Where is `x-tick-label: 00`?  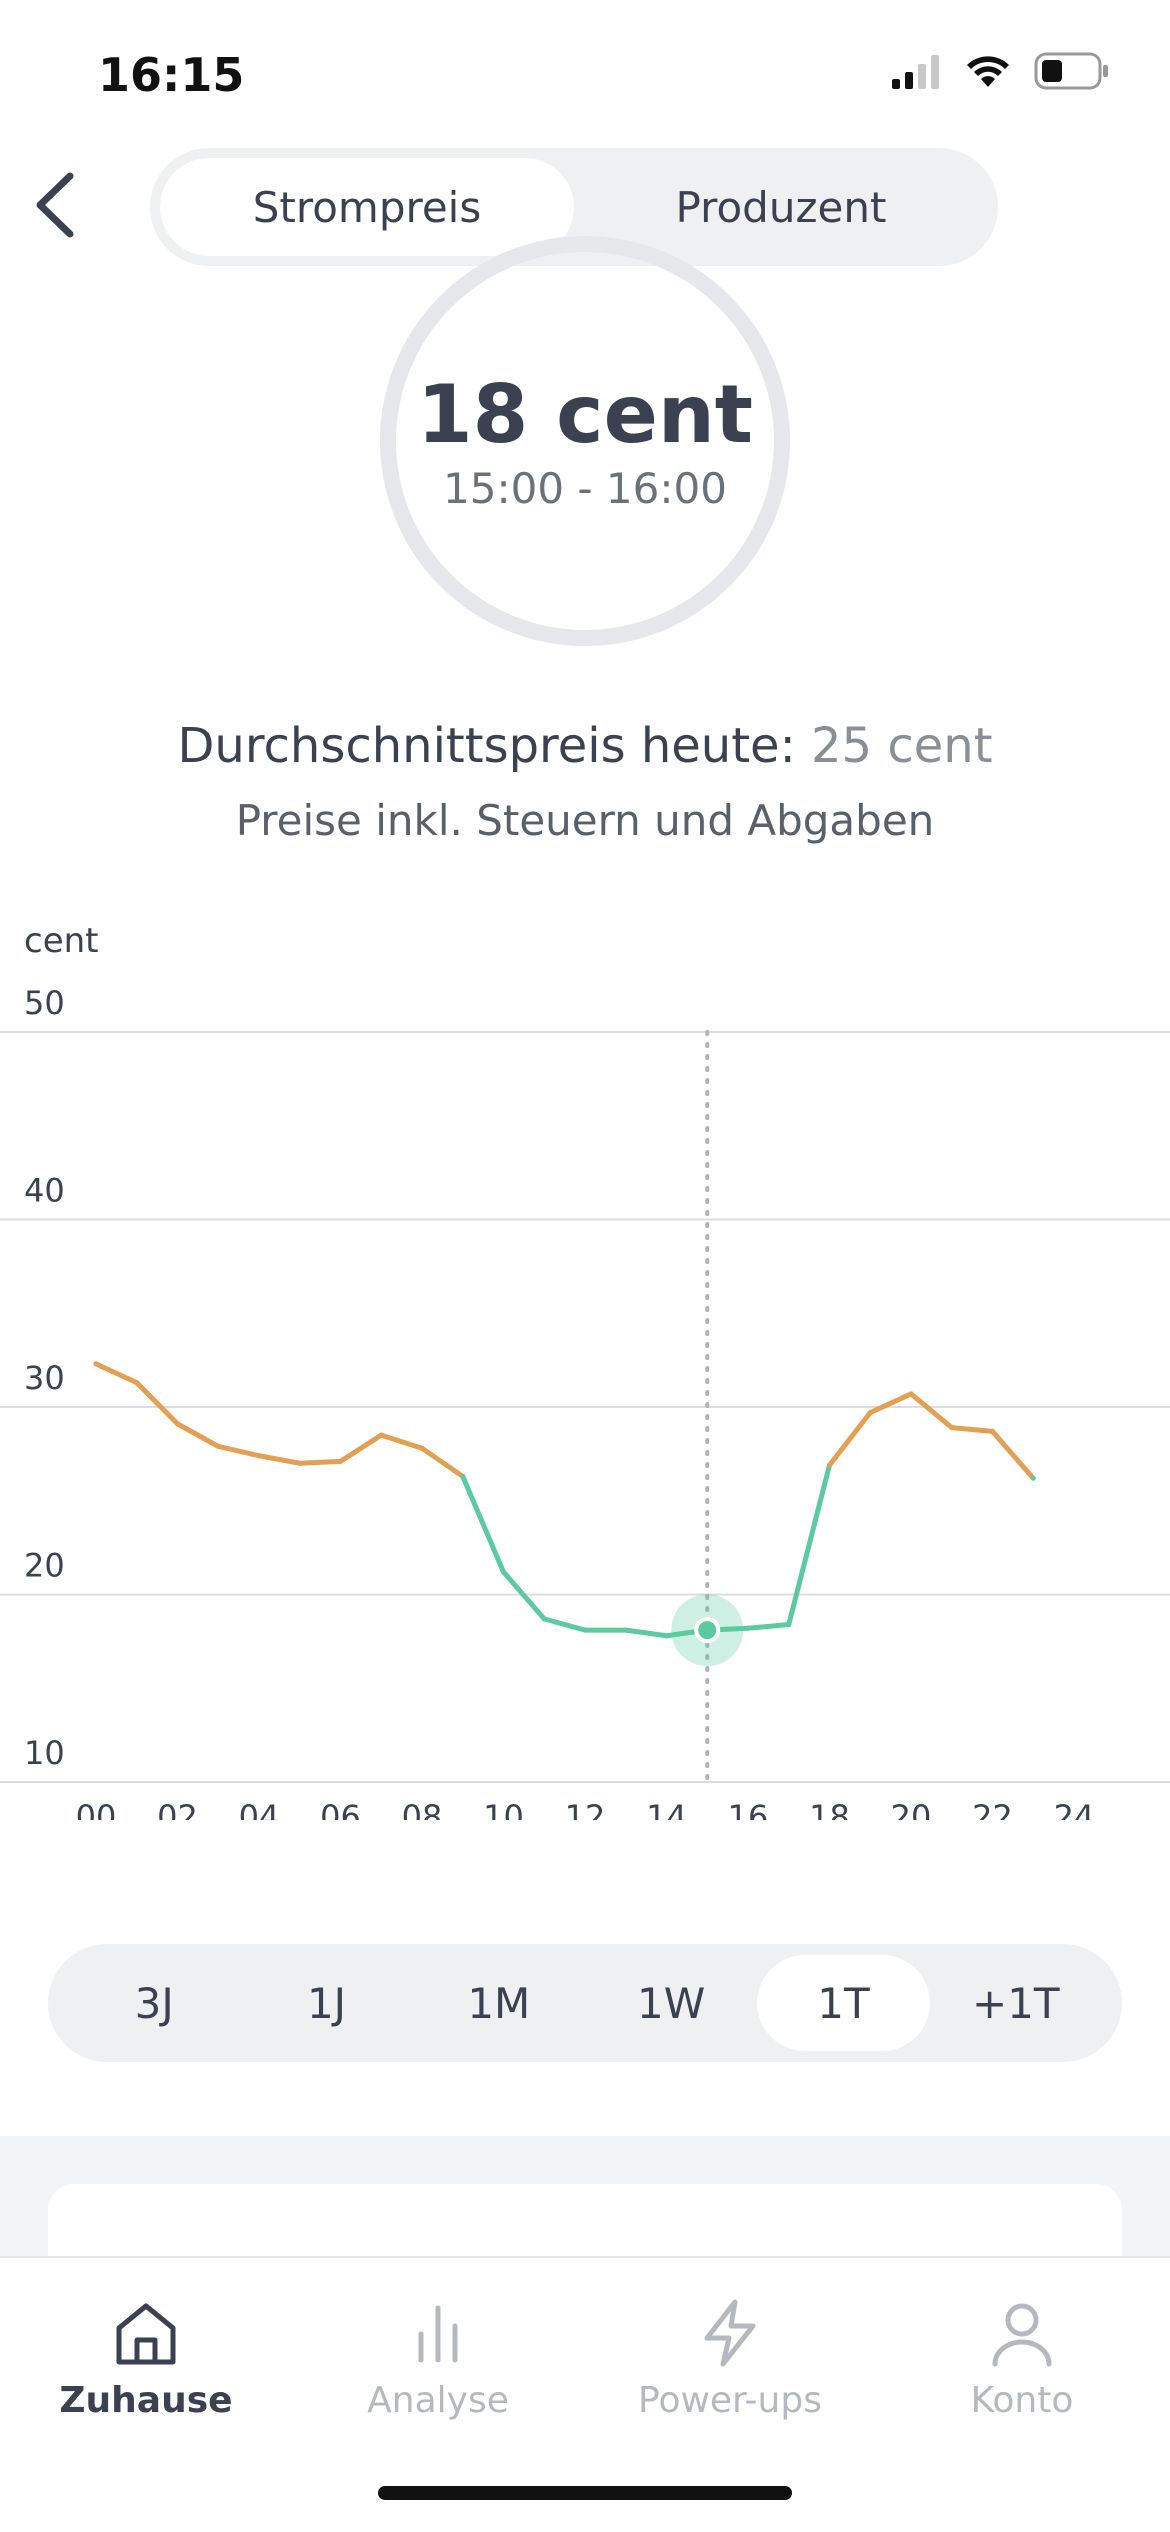
x-tick-label: 00 is located at coordinates (96, 1809).